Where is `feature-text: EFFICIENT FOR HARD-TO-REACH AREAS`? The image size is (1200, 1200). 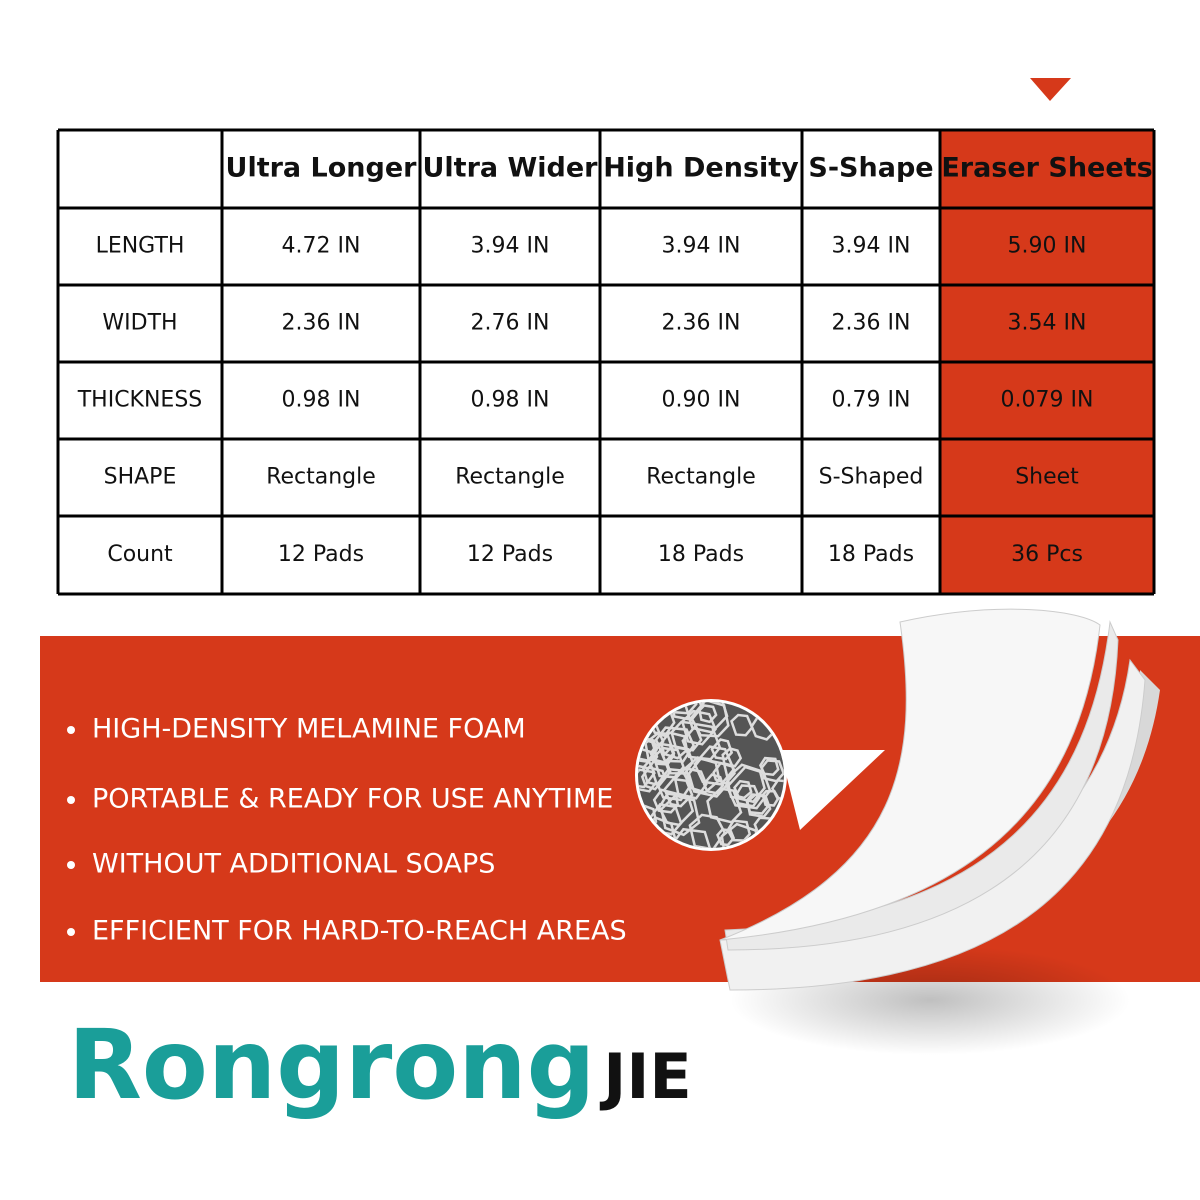
feature-text: EFFICIENT FOR HARD-TO-REACH AREAS is located at coordinates (359, 931).